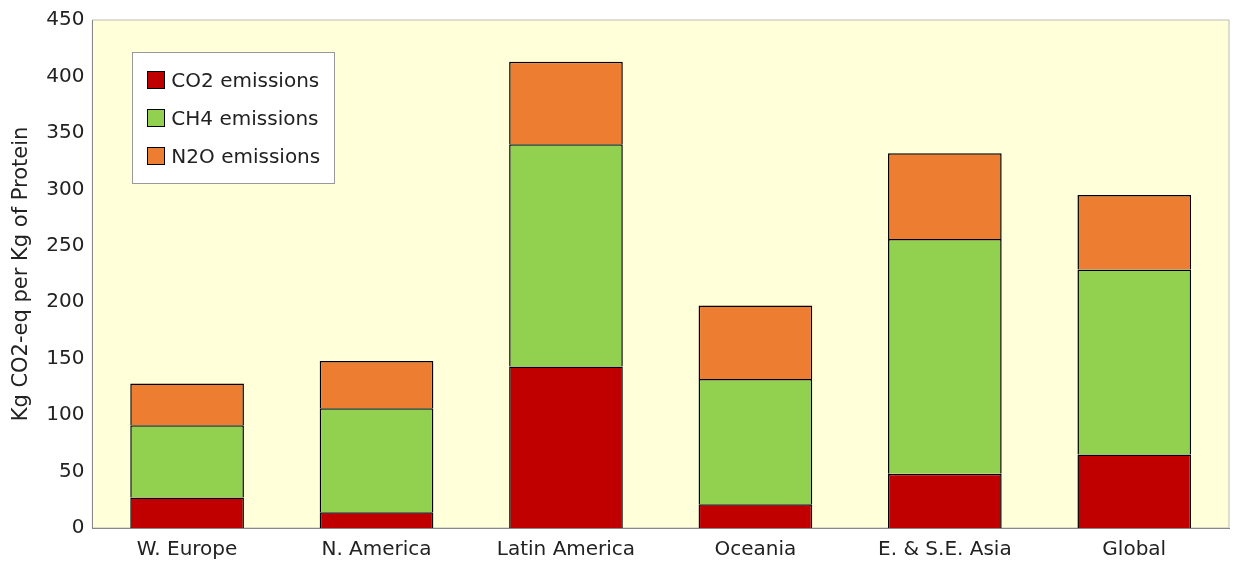 This screenshot has height=577, width=1239. I want to click on x-tick-label: Oceania, so click(755, 548).